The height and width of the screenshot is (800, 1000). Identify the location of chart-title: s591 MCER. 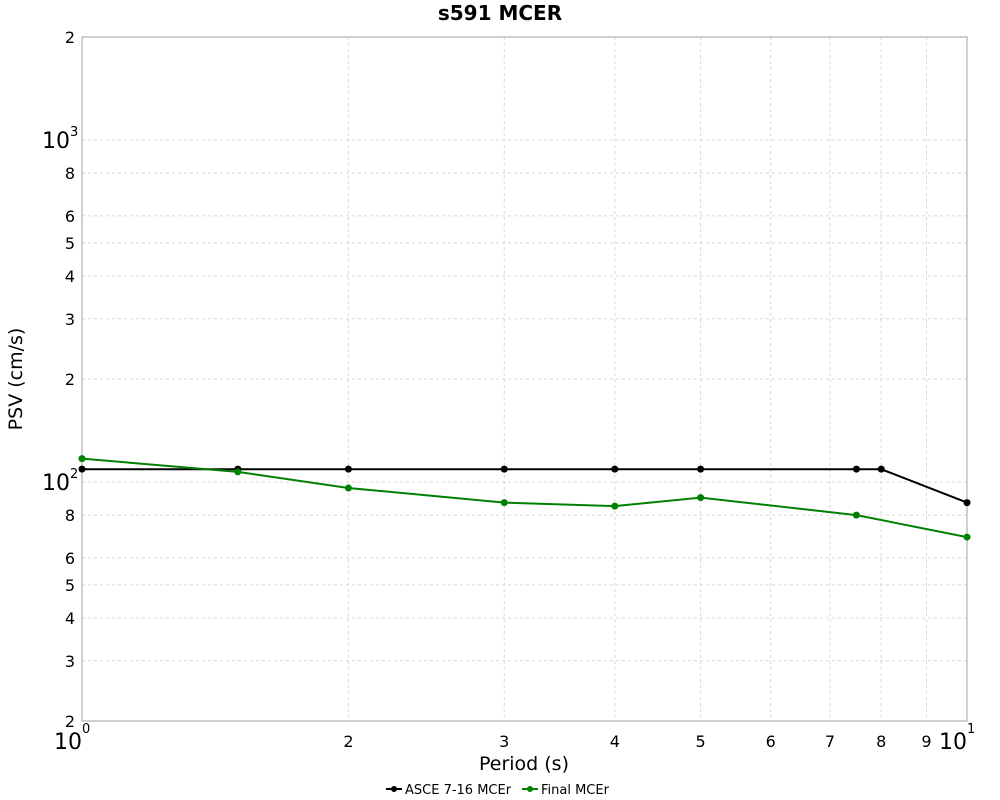
(500, 13).